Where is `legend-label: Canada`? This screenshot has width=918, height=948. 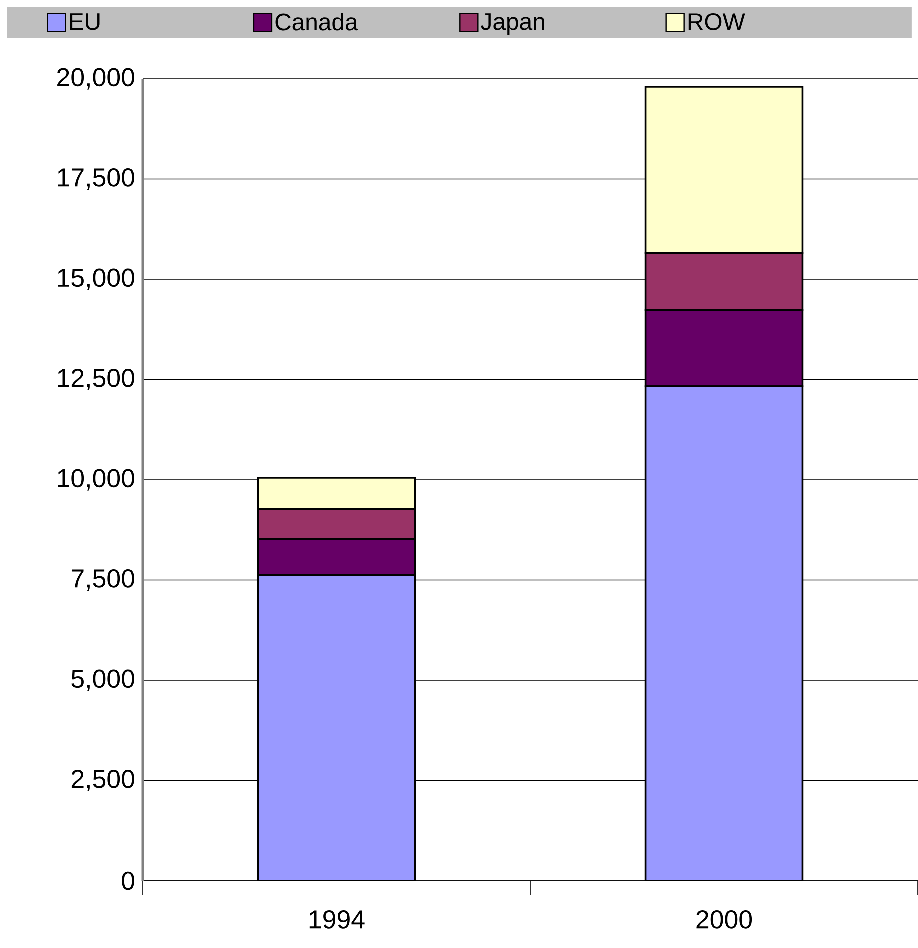 legend-label: Canada is located at coordinates (317, 22).